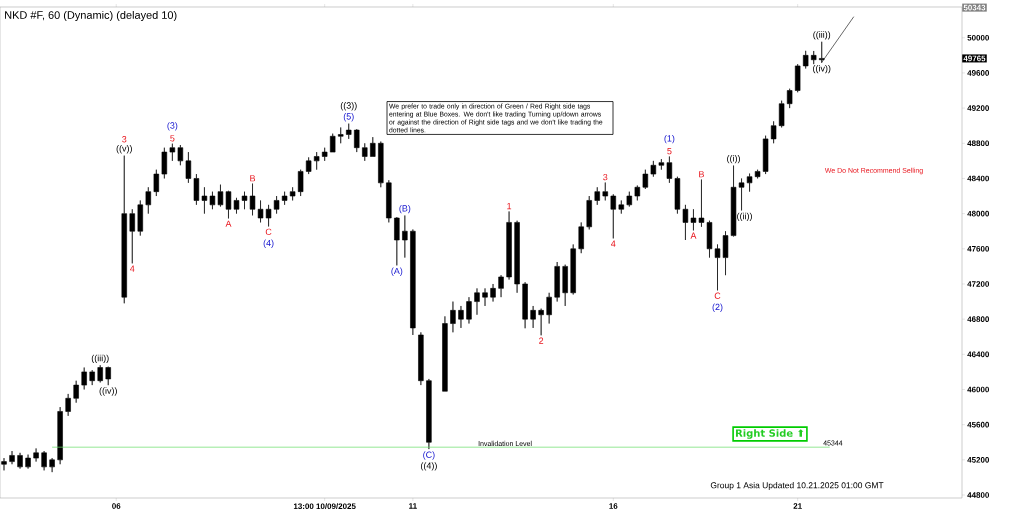 The height and width of the screenshot is (517, 1009). Describe the element at coordinates (541, 340) in the screenshot. I see `annotation: 2` at that location.